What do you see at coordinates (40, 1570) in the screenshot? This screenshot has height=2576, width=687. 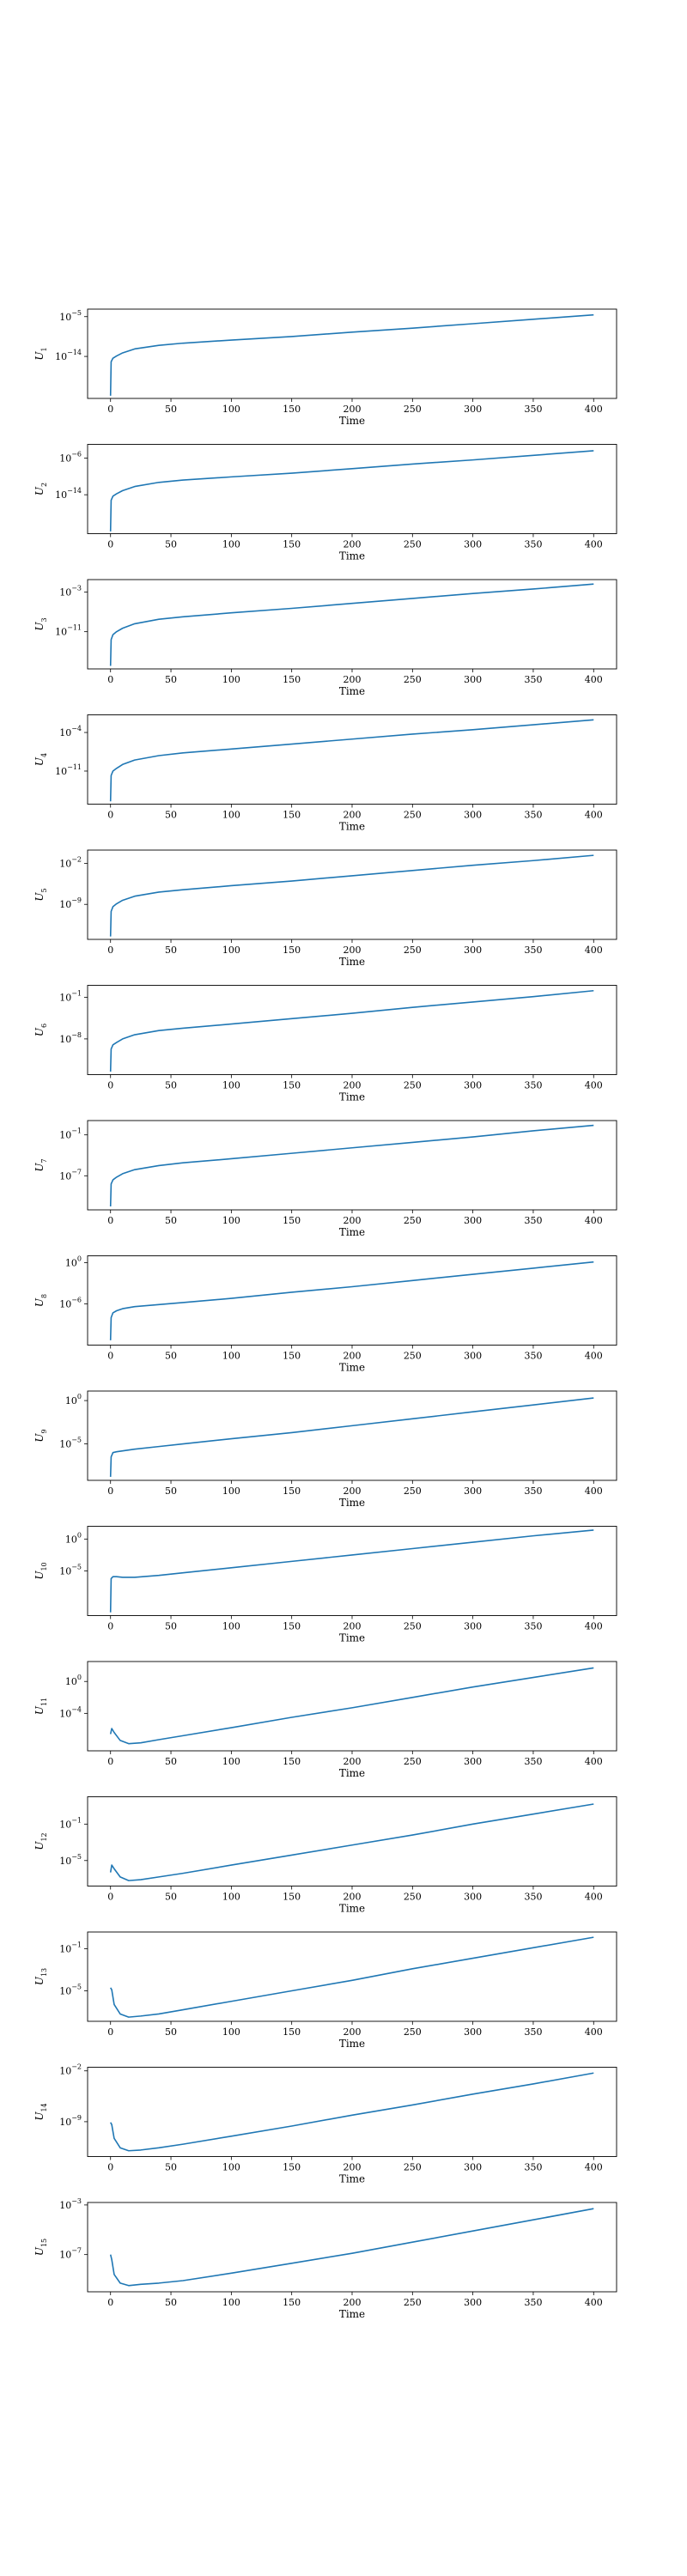 I see `y-axis-label: U10` at bounding box center [40, 1570].